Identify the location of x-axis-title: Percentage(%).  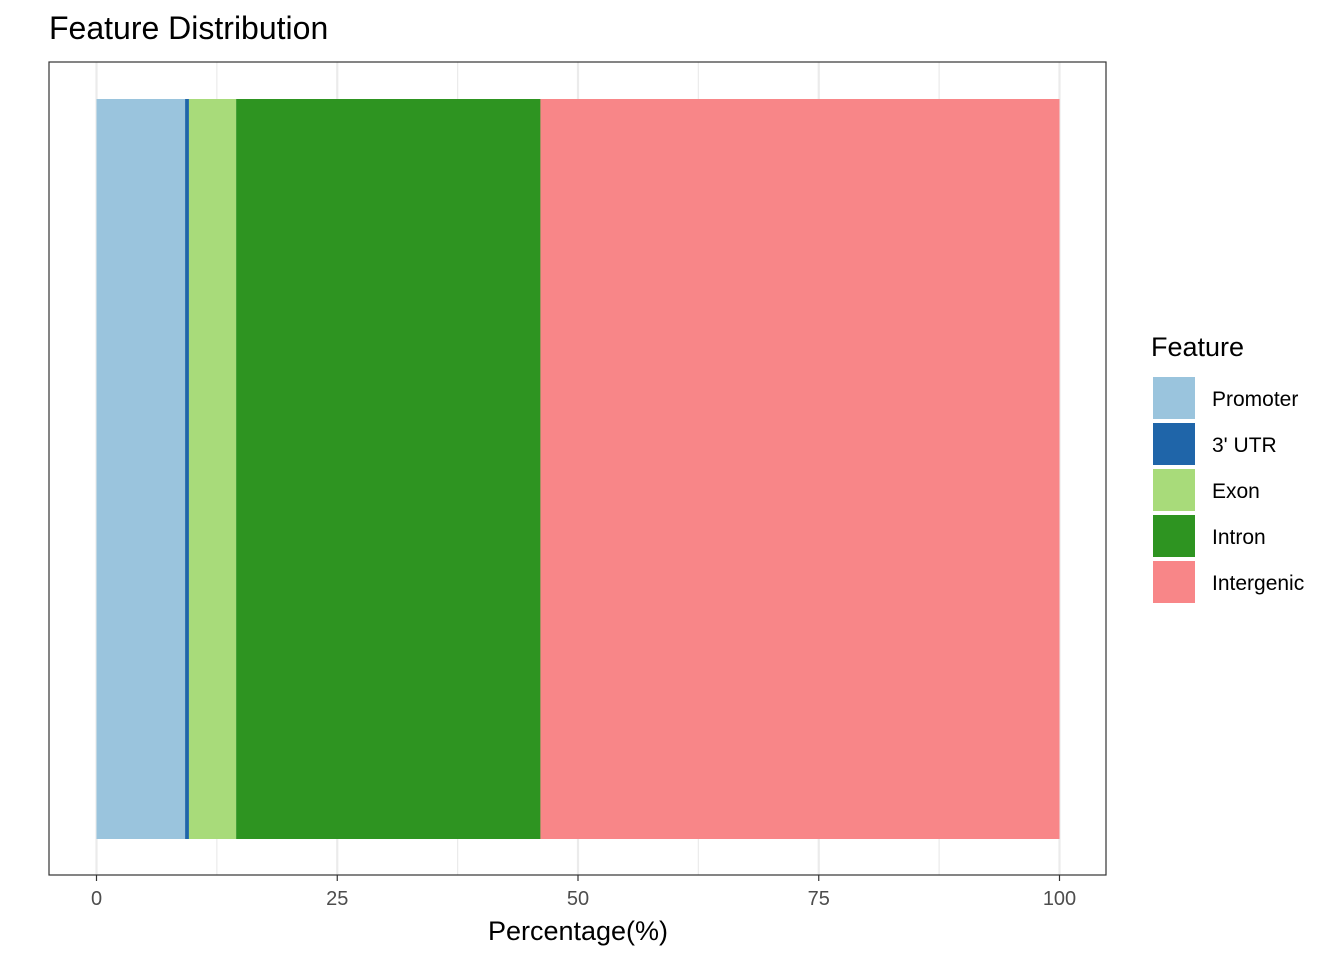
(578, 931).